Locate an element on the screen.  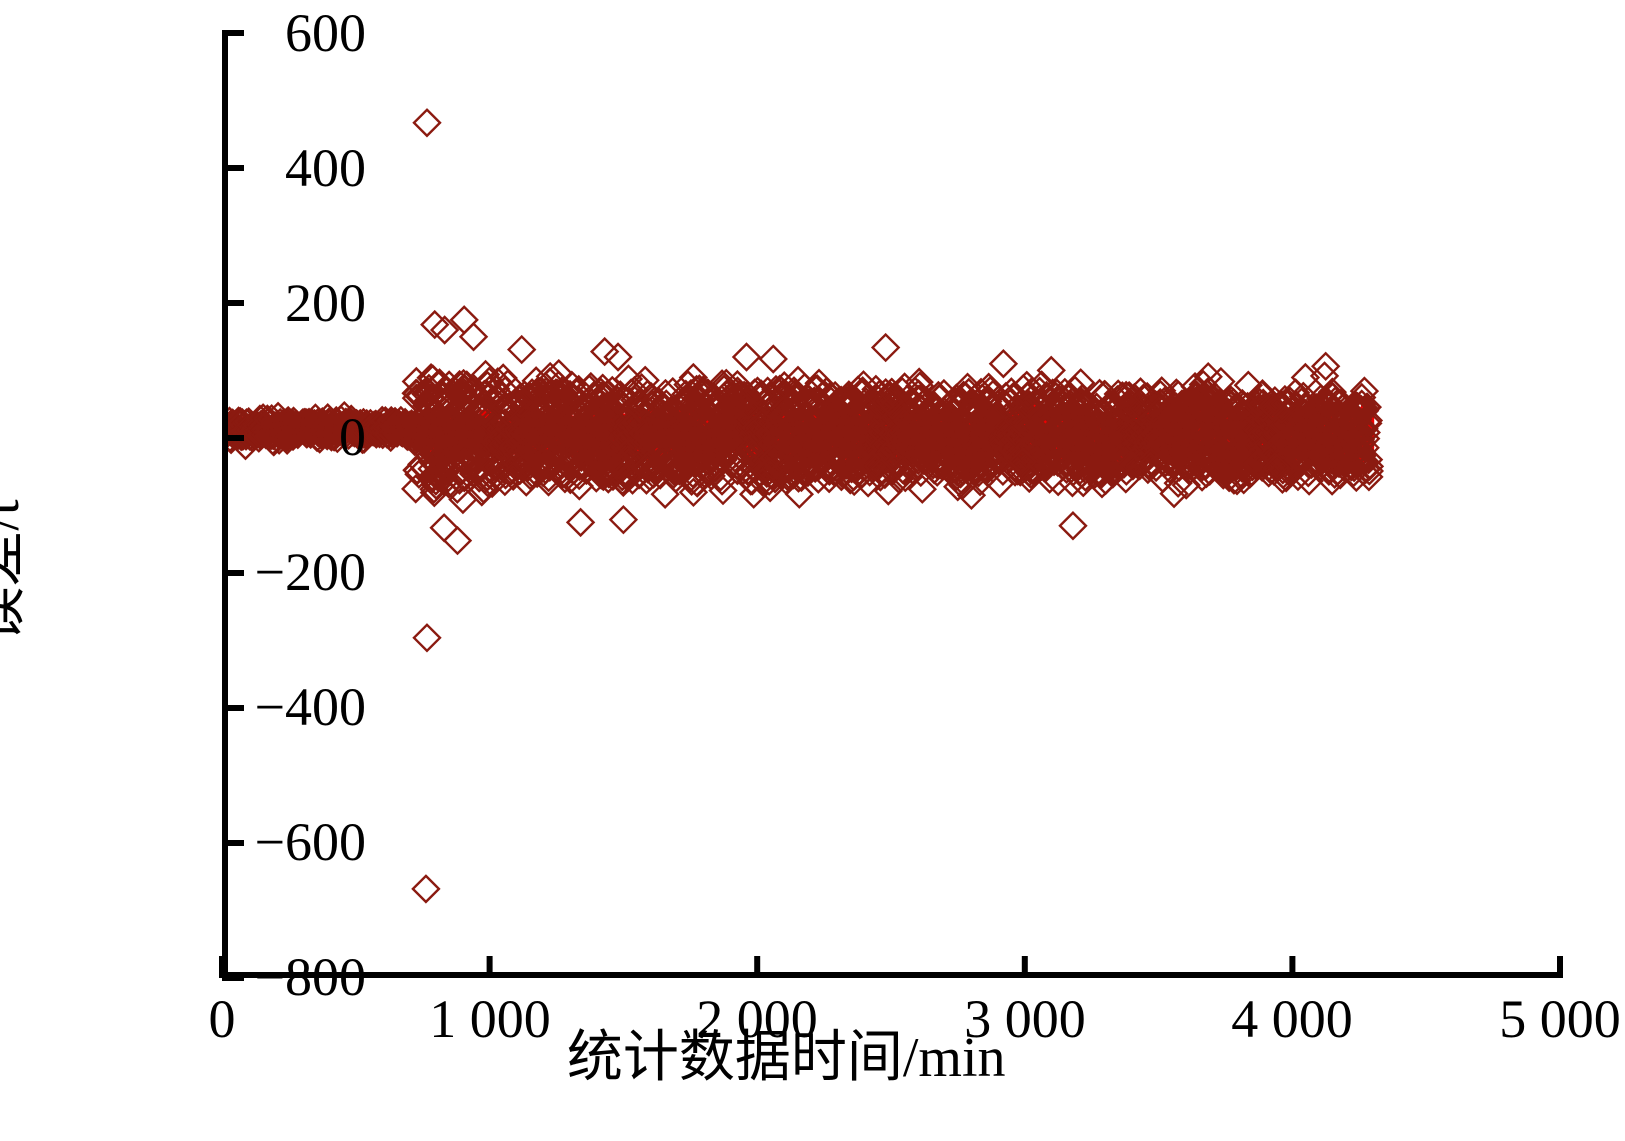
x-tick-label-2000: 2 000 is located at coordinates (757, 1019).